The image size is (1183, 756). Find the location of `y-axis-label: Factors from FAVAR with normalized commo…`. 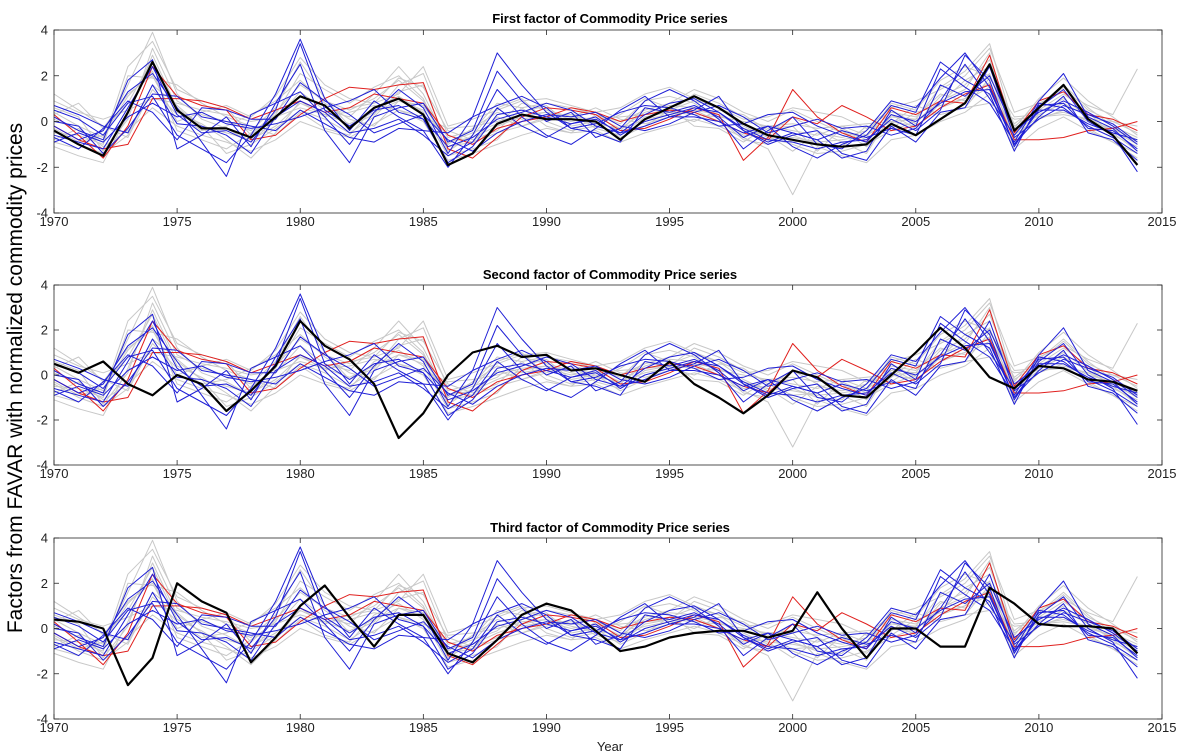

y-axis-label: Factors from FAVAR with normalized commo… is located at coordinates (15, 378).